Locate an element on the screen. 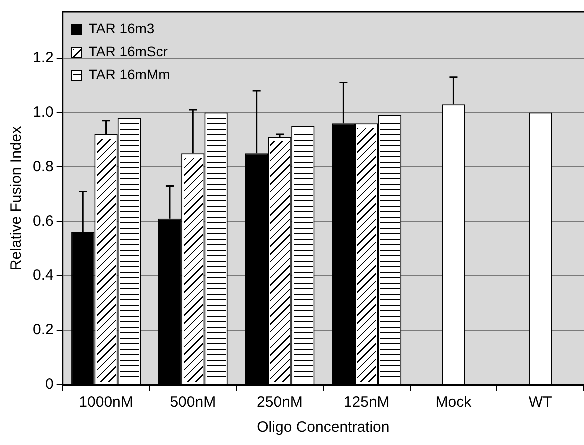 This screenshot has width=584, height=445. y-tick-label: 0.8 is located at coordinates (43, 167).